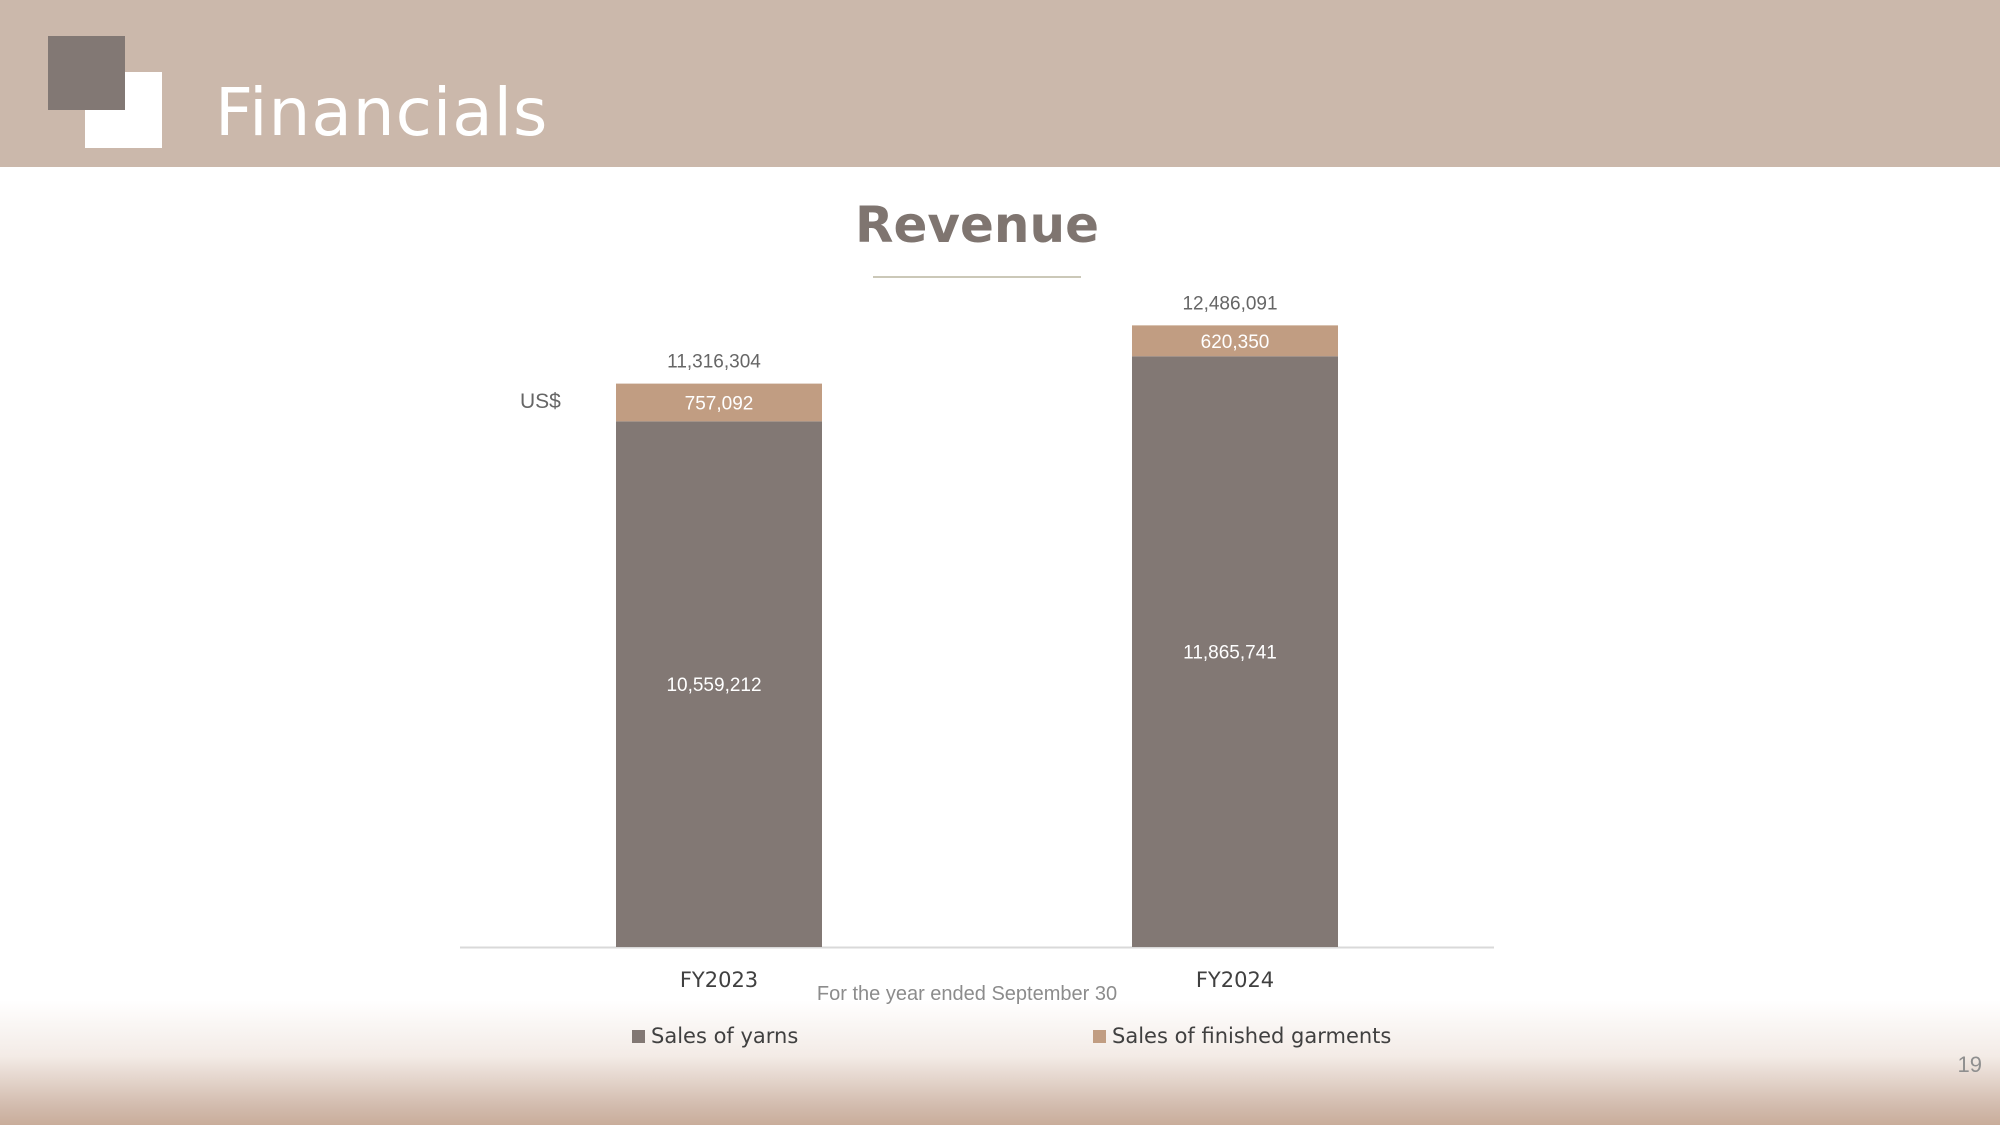  Describe the element at coordinates (86, 73) in the screenshot. I see `logo-square-gray` at that location.